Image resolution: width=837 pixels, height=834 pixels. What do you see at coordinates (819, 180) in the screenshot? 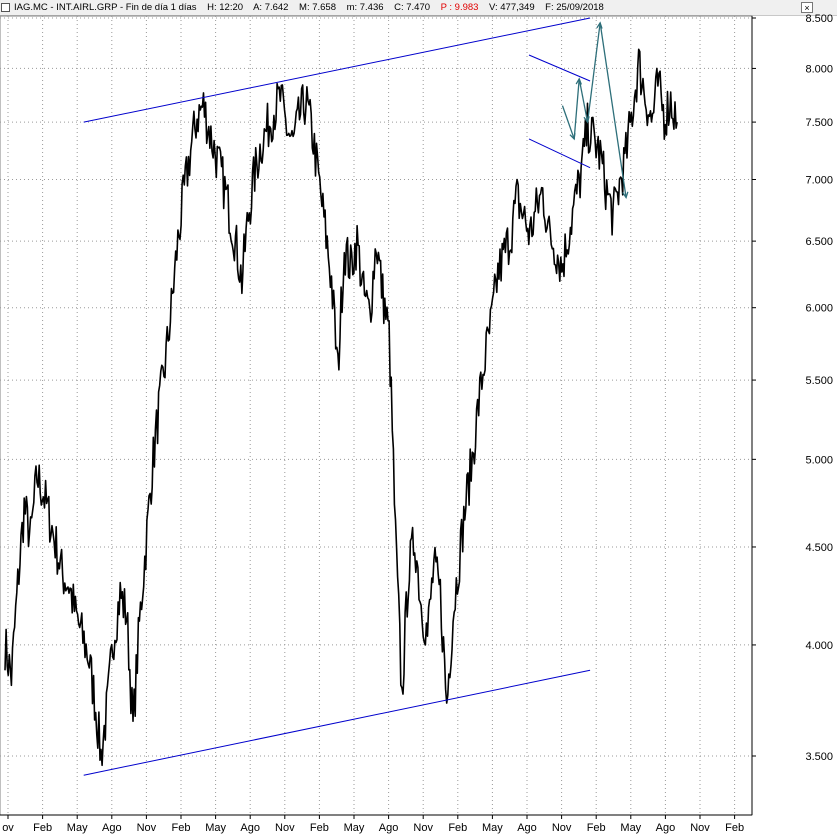
I see `y-tick-label: 7.000` at bounding box center [819, 180].